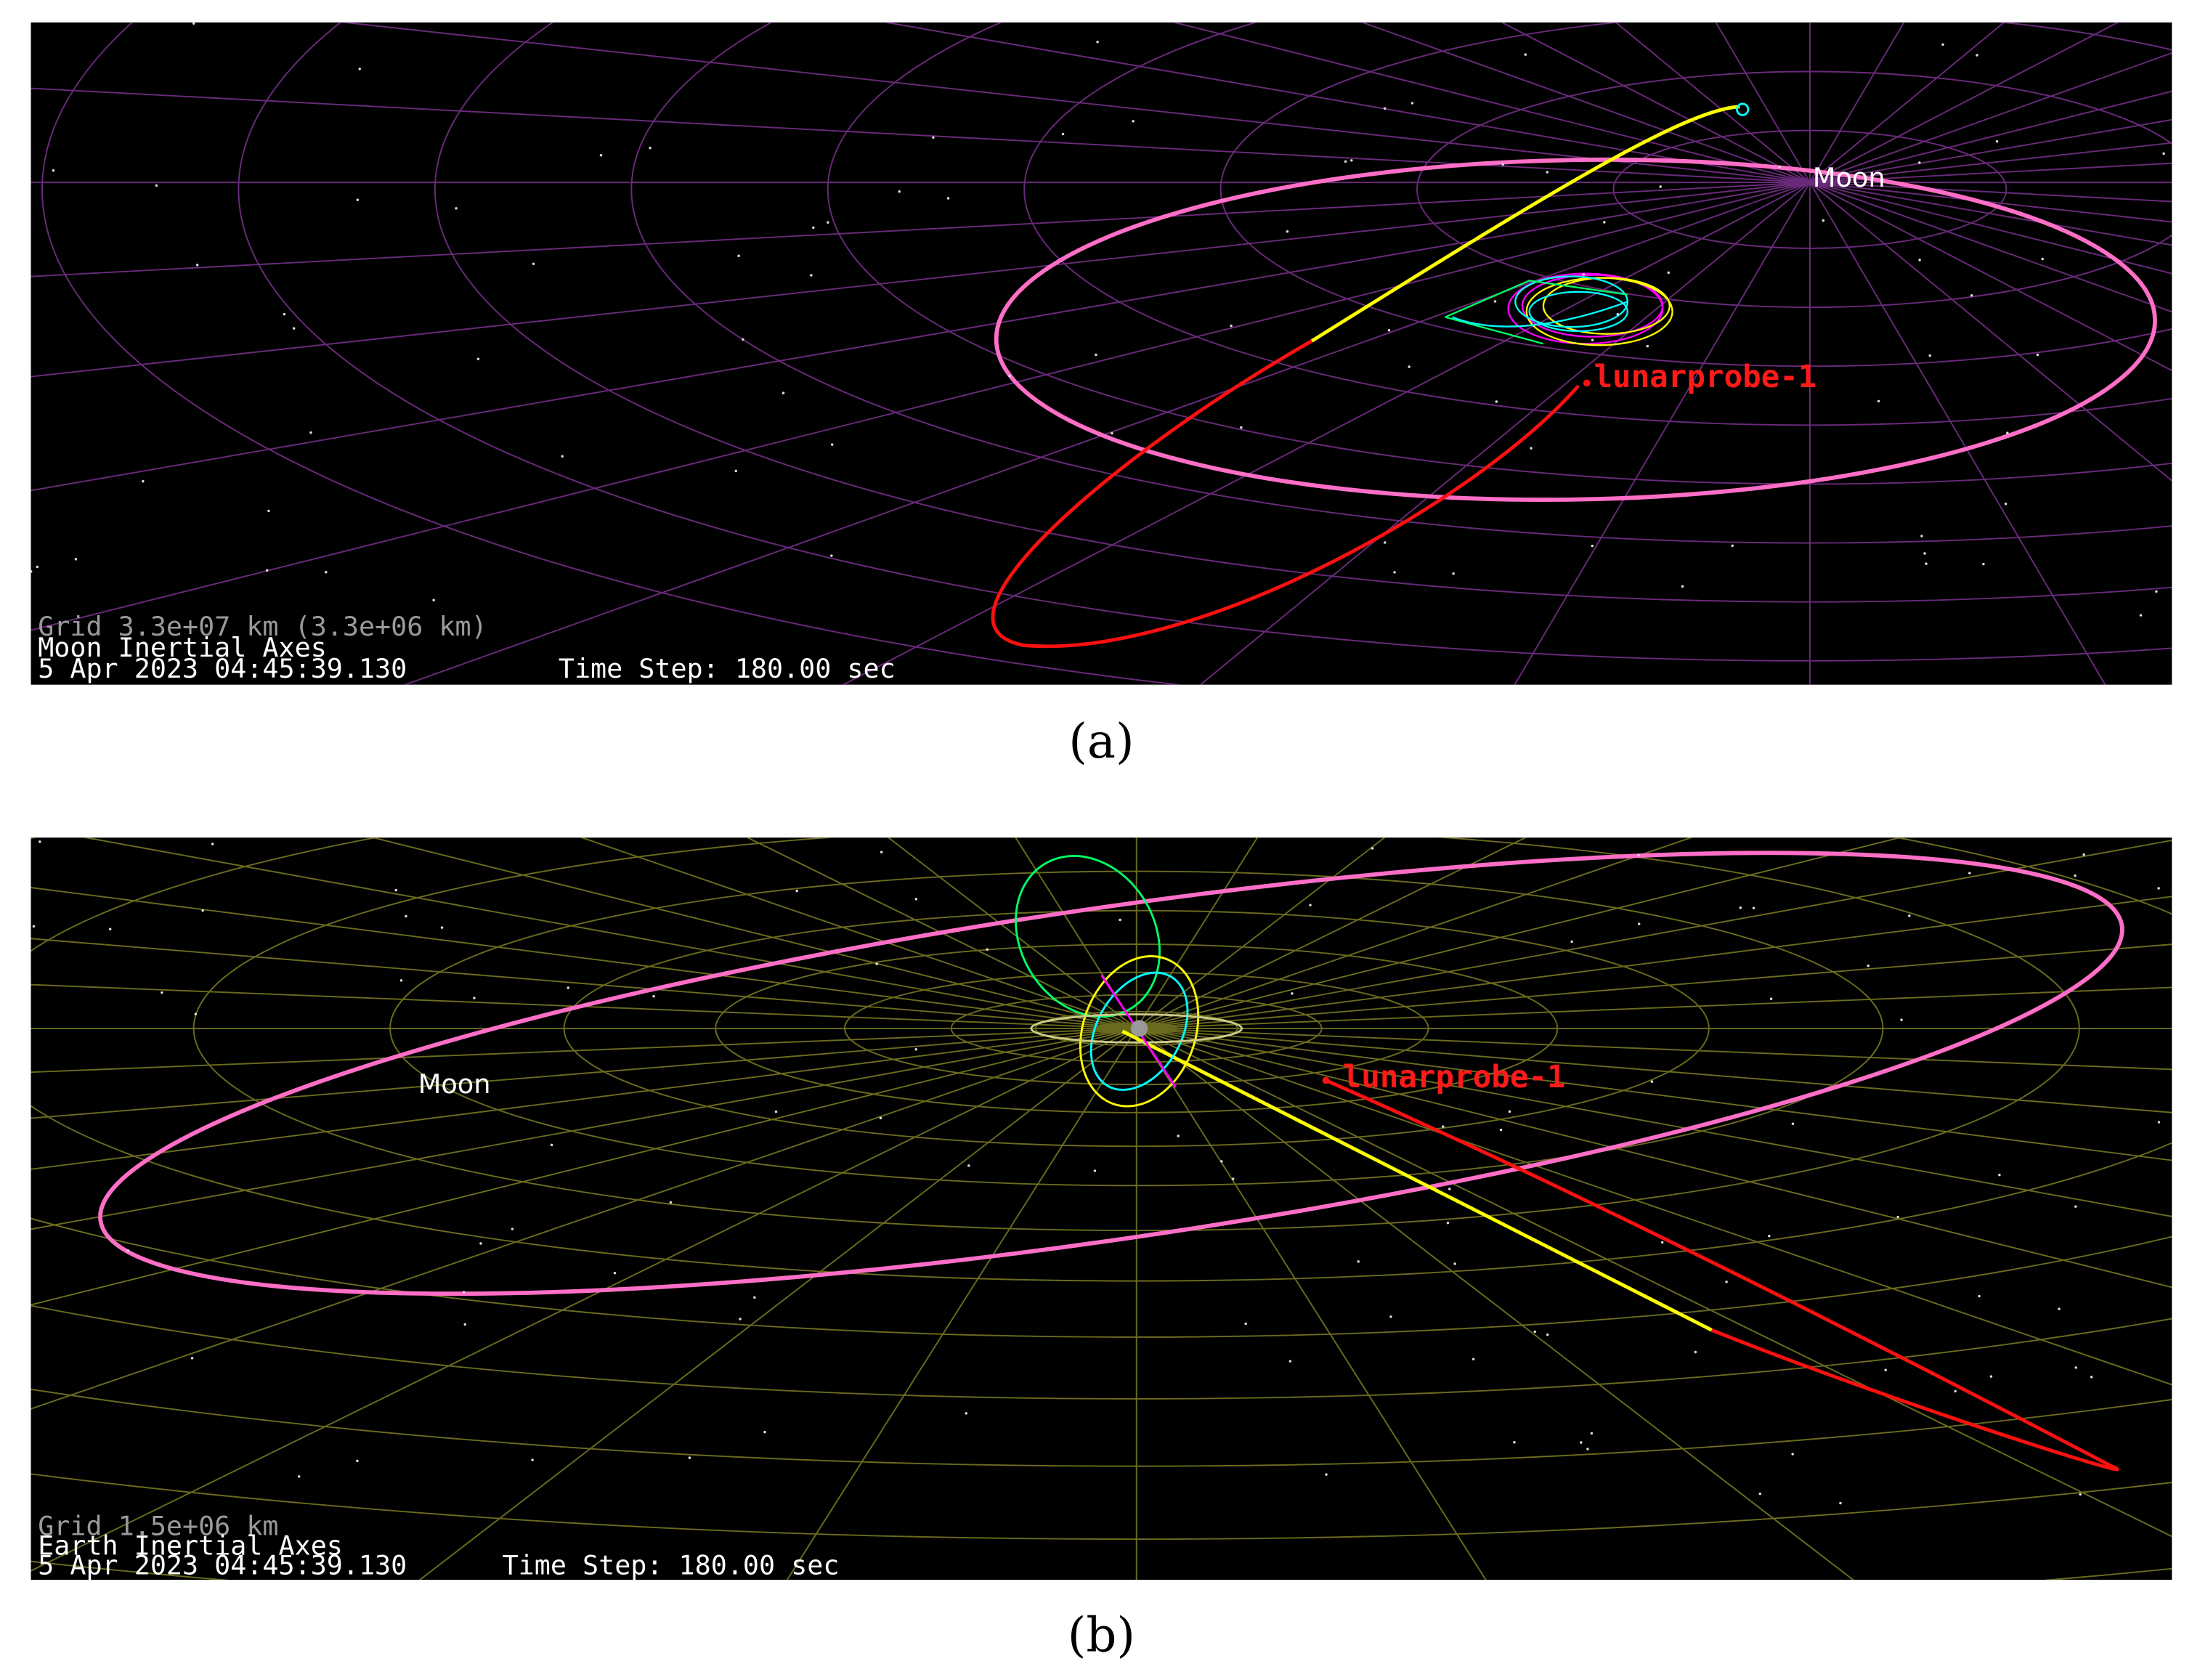  What do you see at coordinates (1587, 383) in the screenshot?
I see `probe-marker` at bounding box center [1587, 383].